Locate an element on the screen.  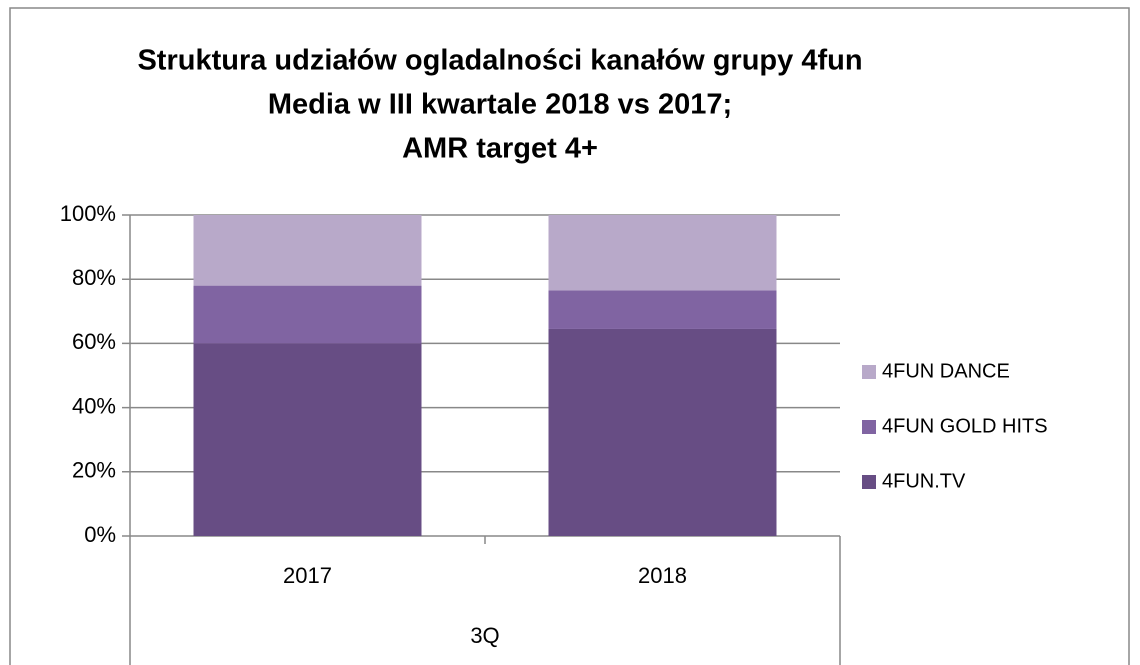
y-tick-label: 100% is located at coordinates (88, 213).